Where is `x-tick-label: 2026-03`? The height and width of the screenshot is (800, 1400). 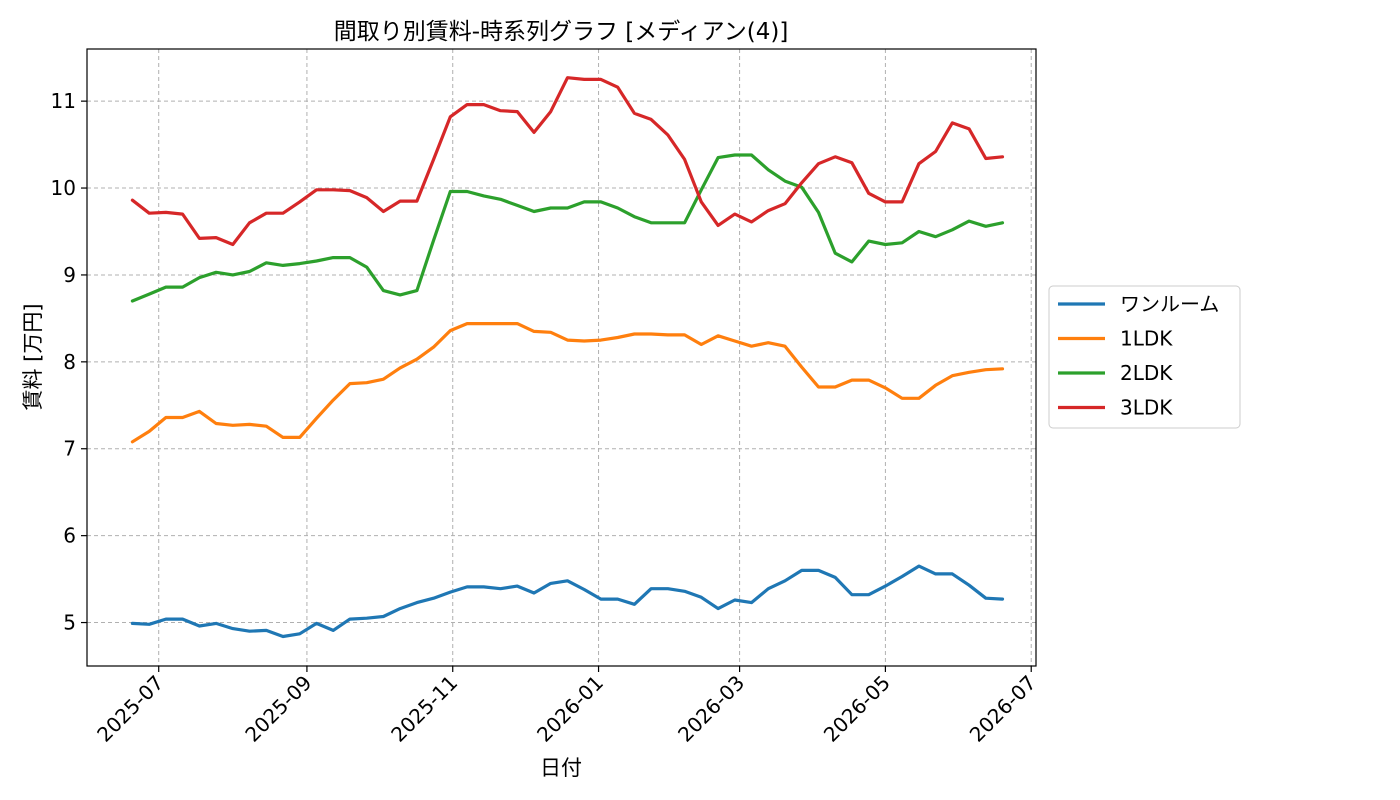 x-tick-label: 2026-03 is located at coordinates (711, 709).